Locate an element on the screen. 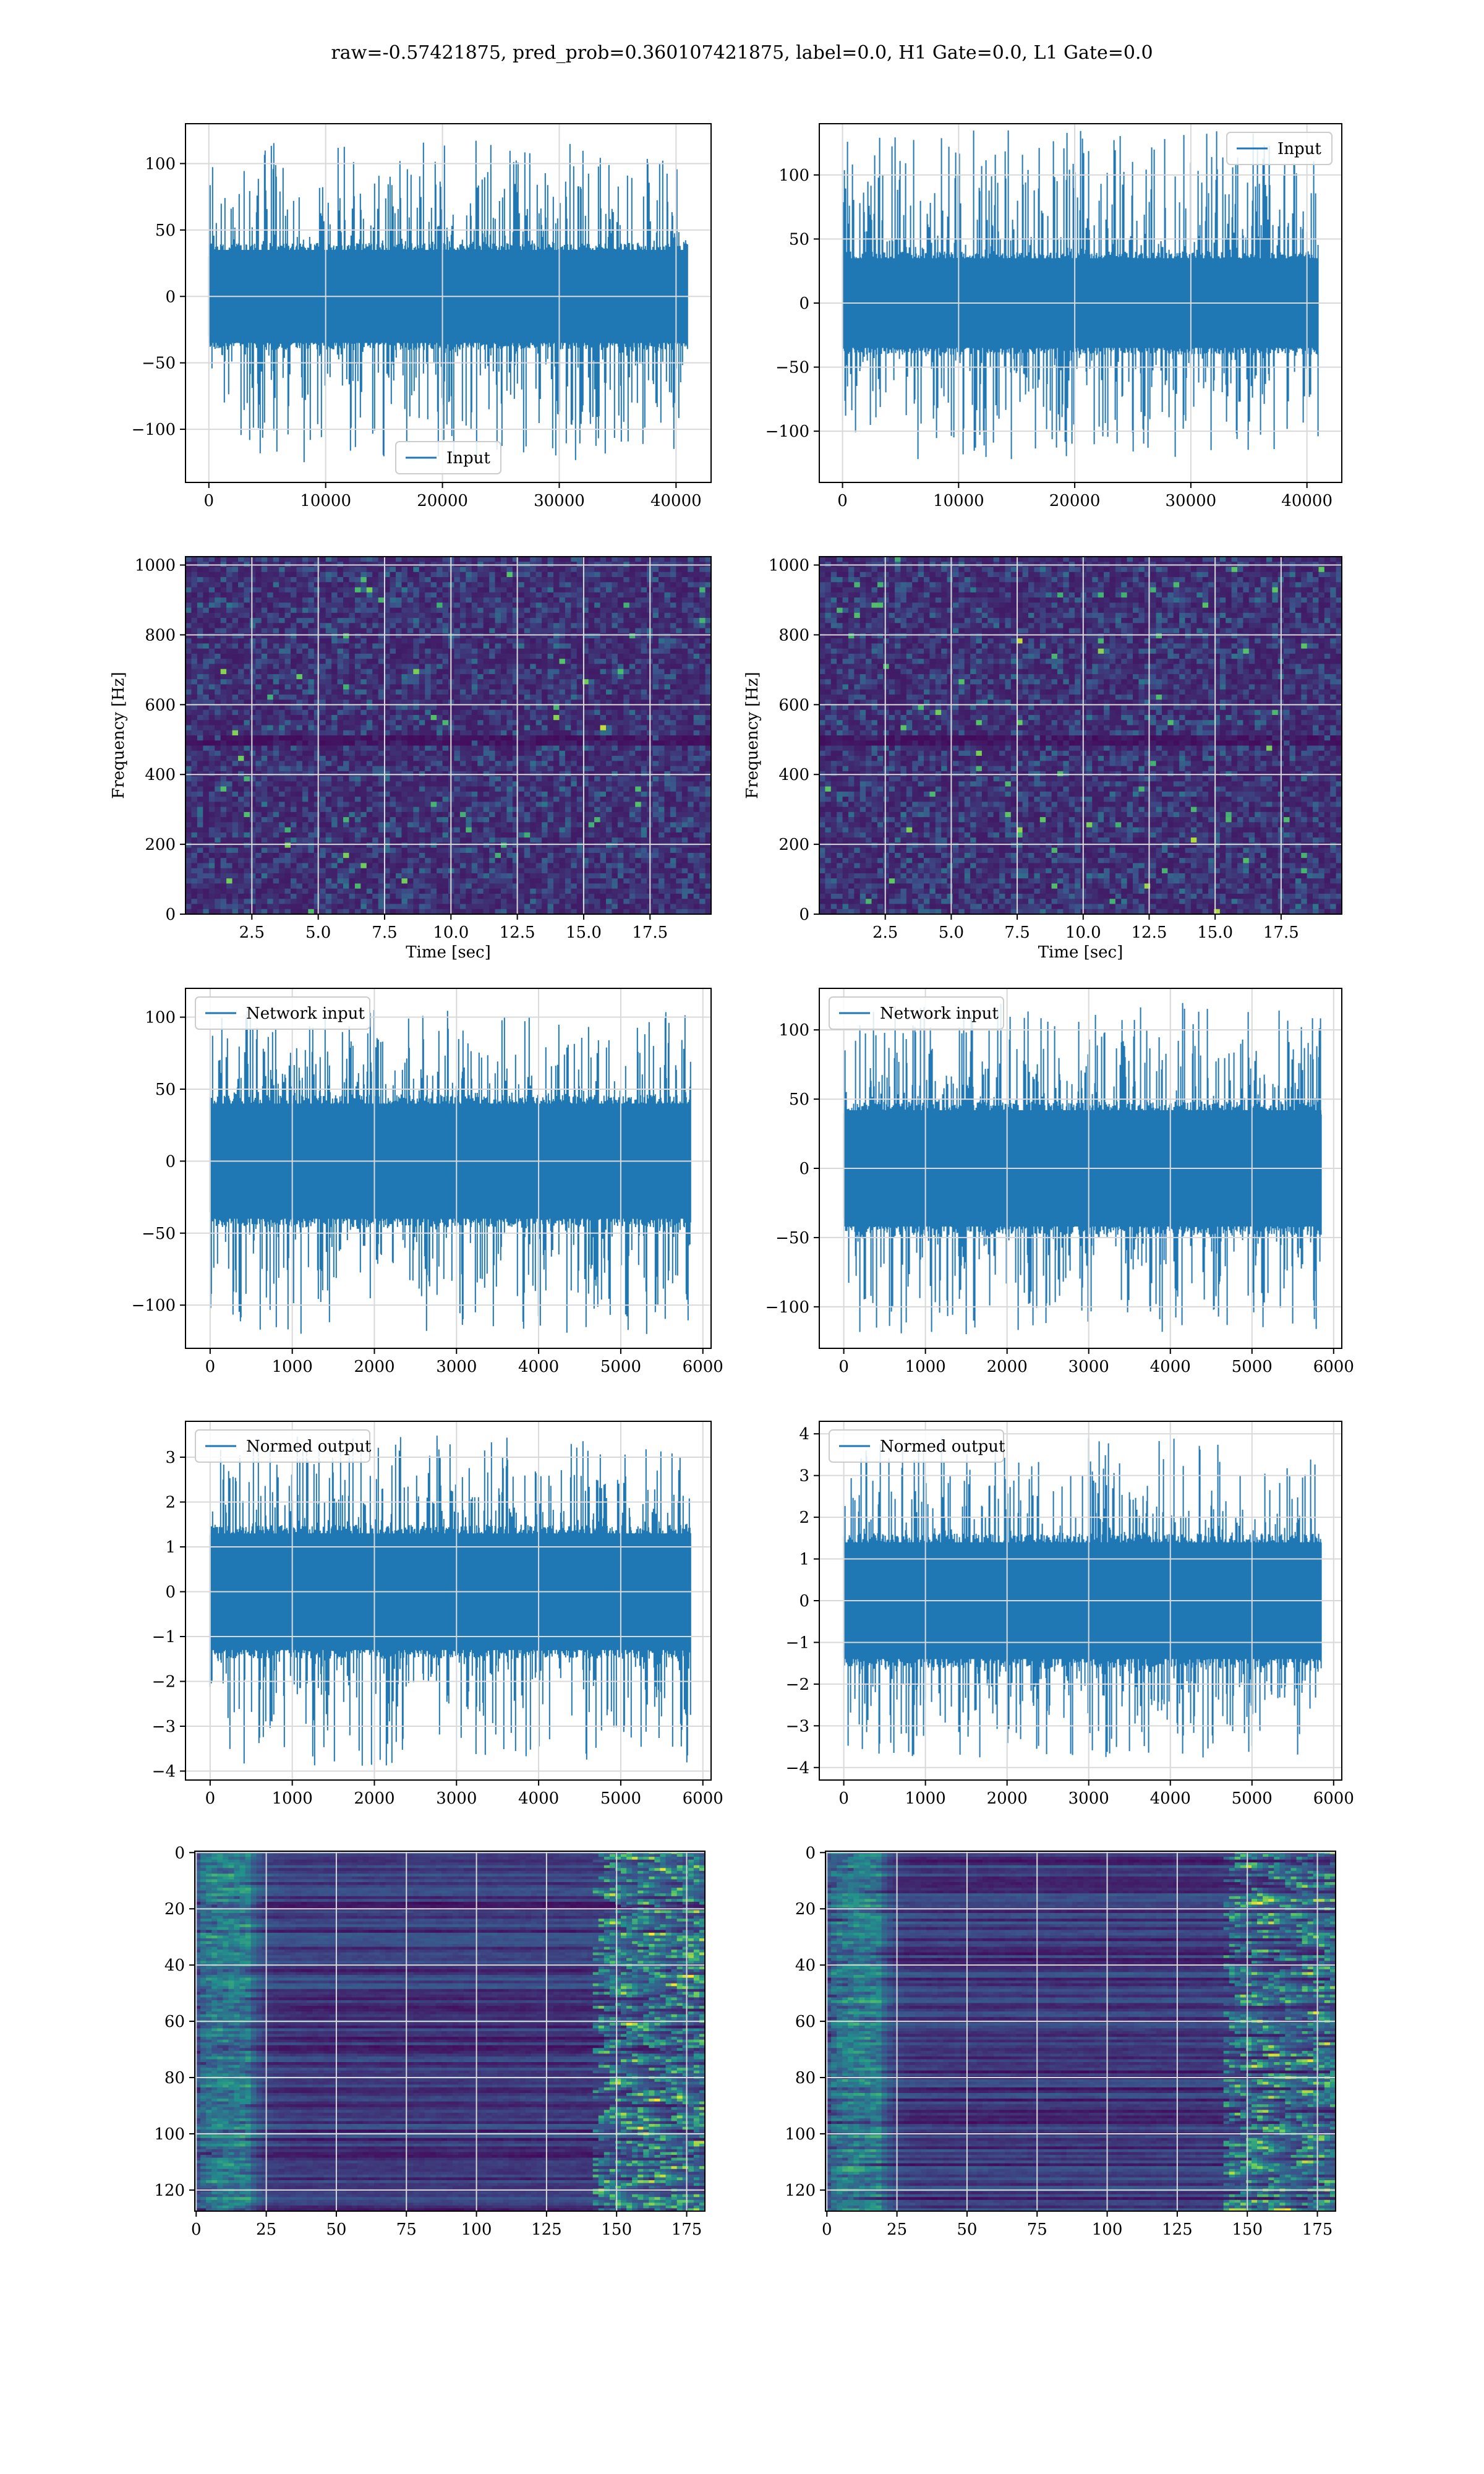 The image size is (1484, 2474). y-tick-label: 4 is located at coordinates (804, 1434).